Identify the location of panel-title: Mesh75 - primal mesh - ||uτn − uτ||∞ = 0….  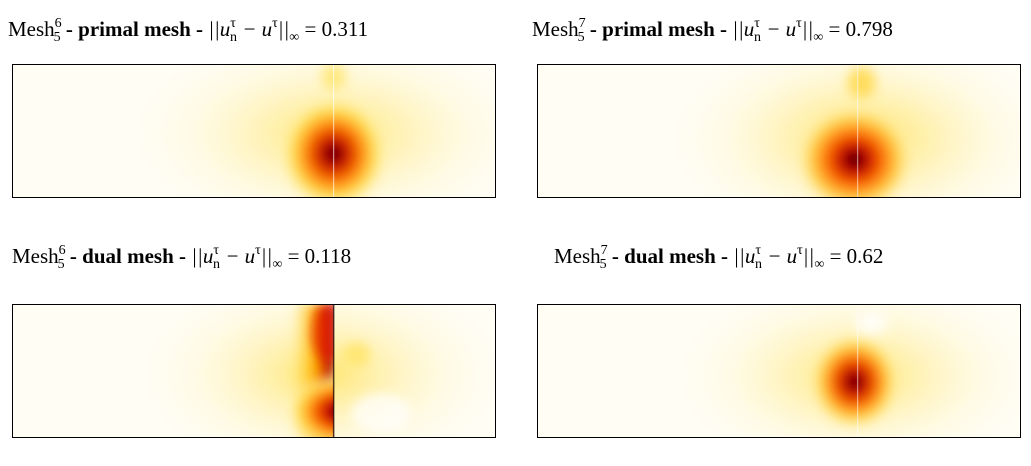
(712, 31).